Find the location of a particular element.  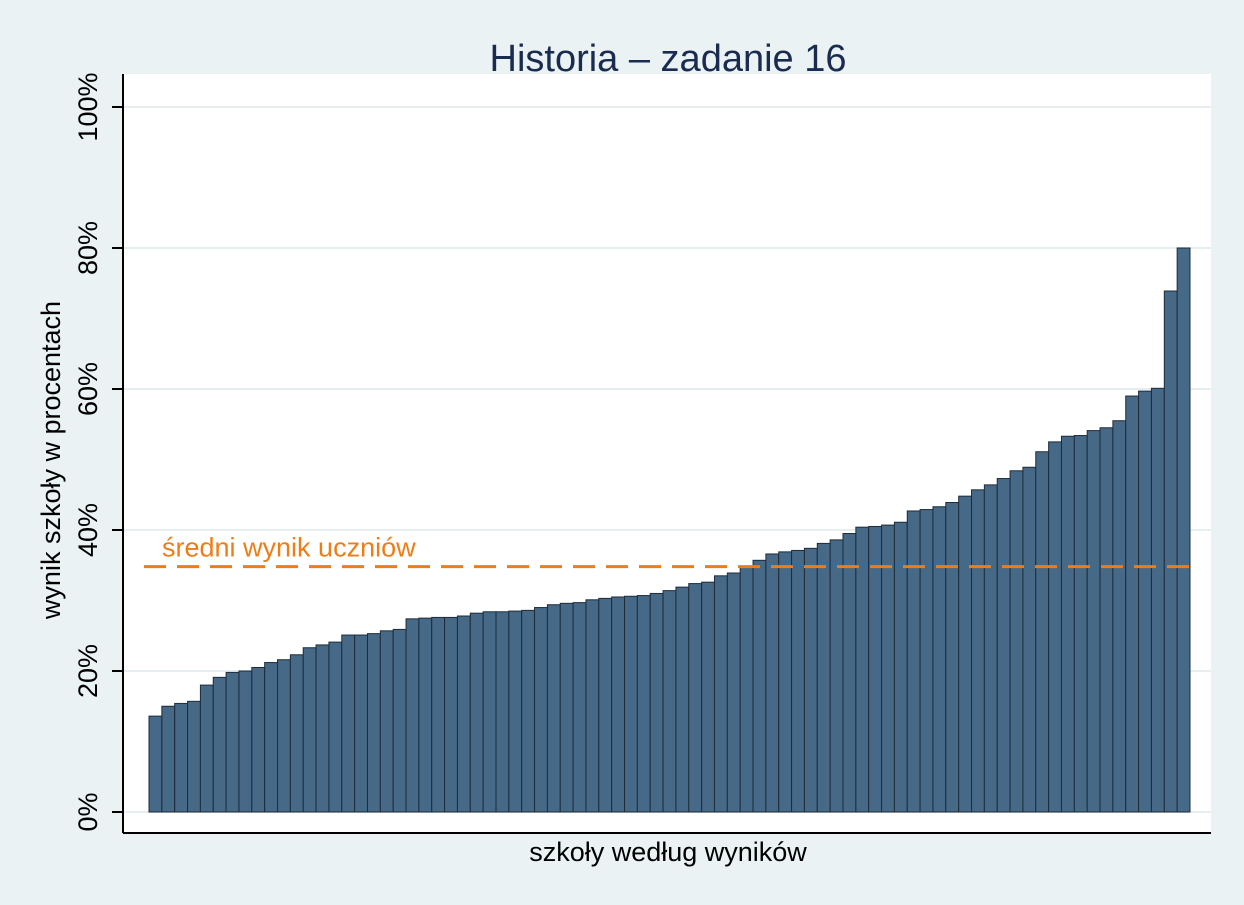

y-tick-label: 0% is located at coordinates (88, 811).